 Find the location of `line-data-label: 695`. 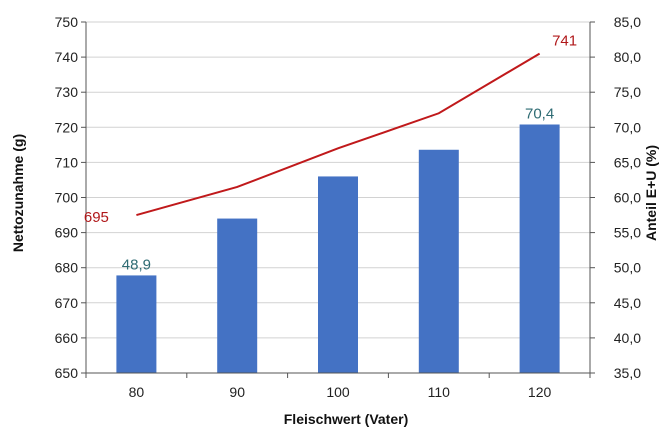

line-data-label: 695 is located at coordinates (96, 217).